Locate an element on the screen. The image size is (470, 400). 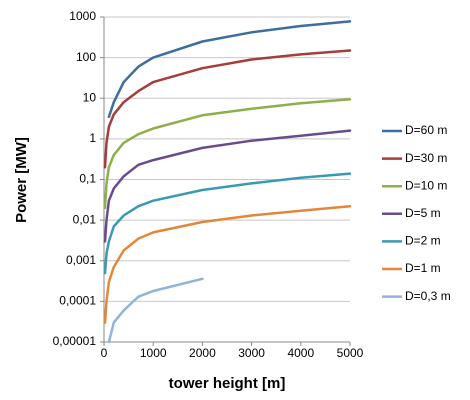
y-tick-label: 0,0001 is located at coordinates (77, 301).